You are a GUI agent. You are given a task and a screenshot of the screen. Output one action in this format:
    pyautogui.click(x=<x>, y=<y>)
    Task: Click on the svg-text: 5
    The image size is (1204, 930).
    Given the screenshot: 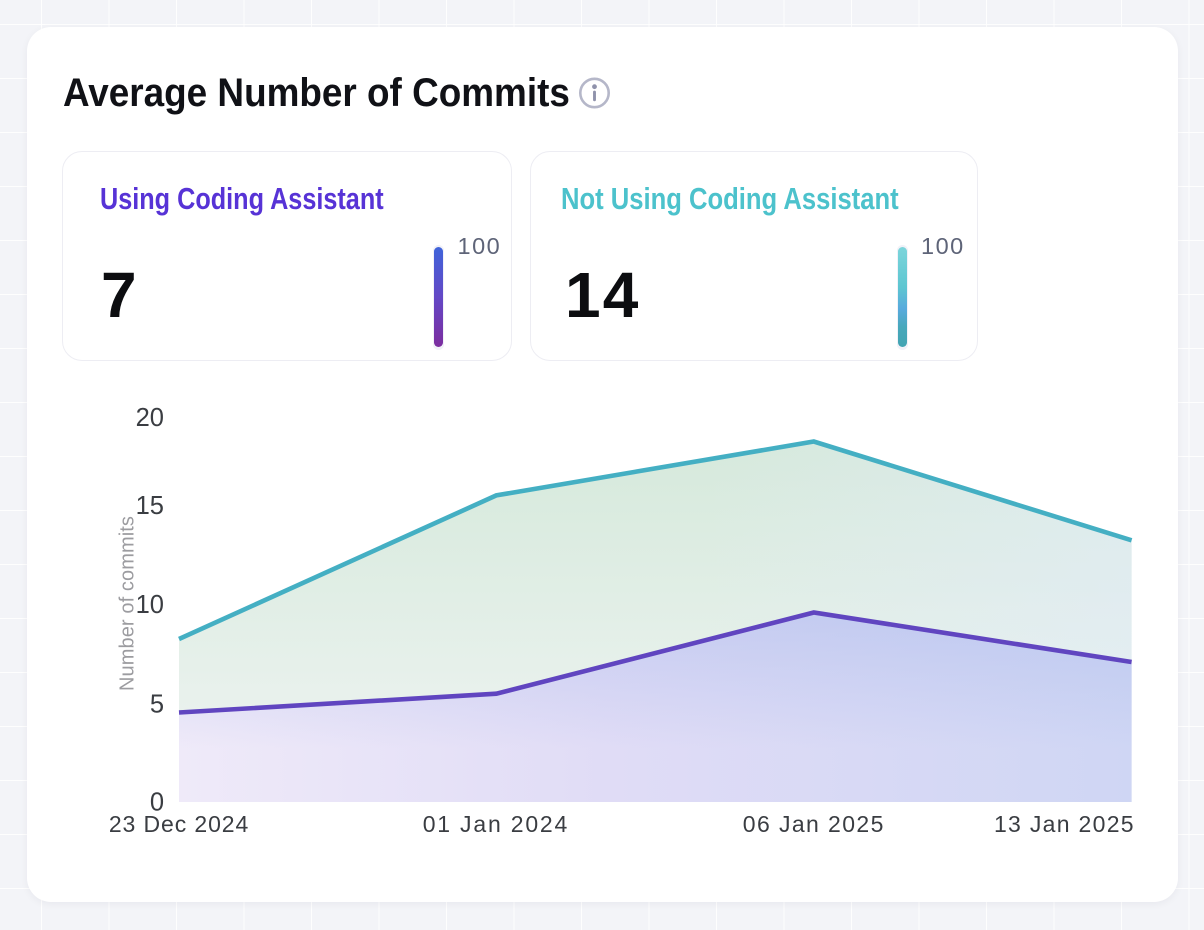 What is the action you would take?
    pyautogui.click(x=157, y=704)
    